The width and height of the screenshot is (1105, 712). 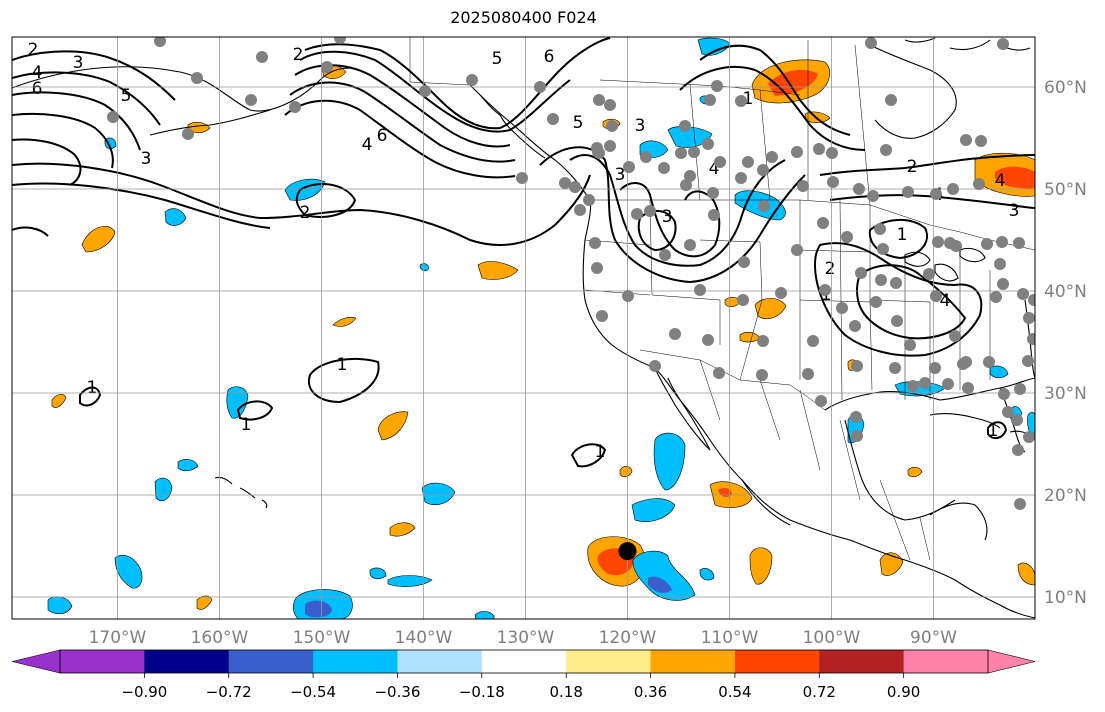 I want to click on colorbar, so click(x=523, y=661).